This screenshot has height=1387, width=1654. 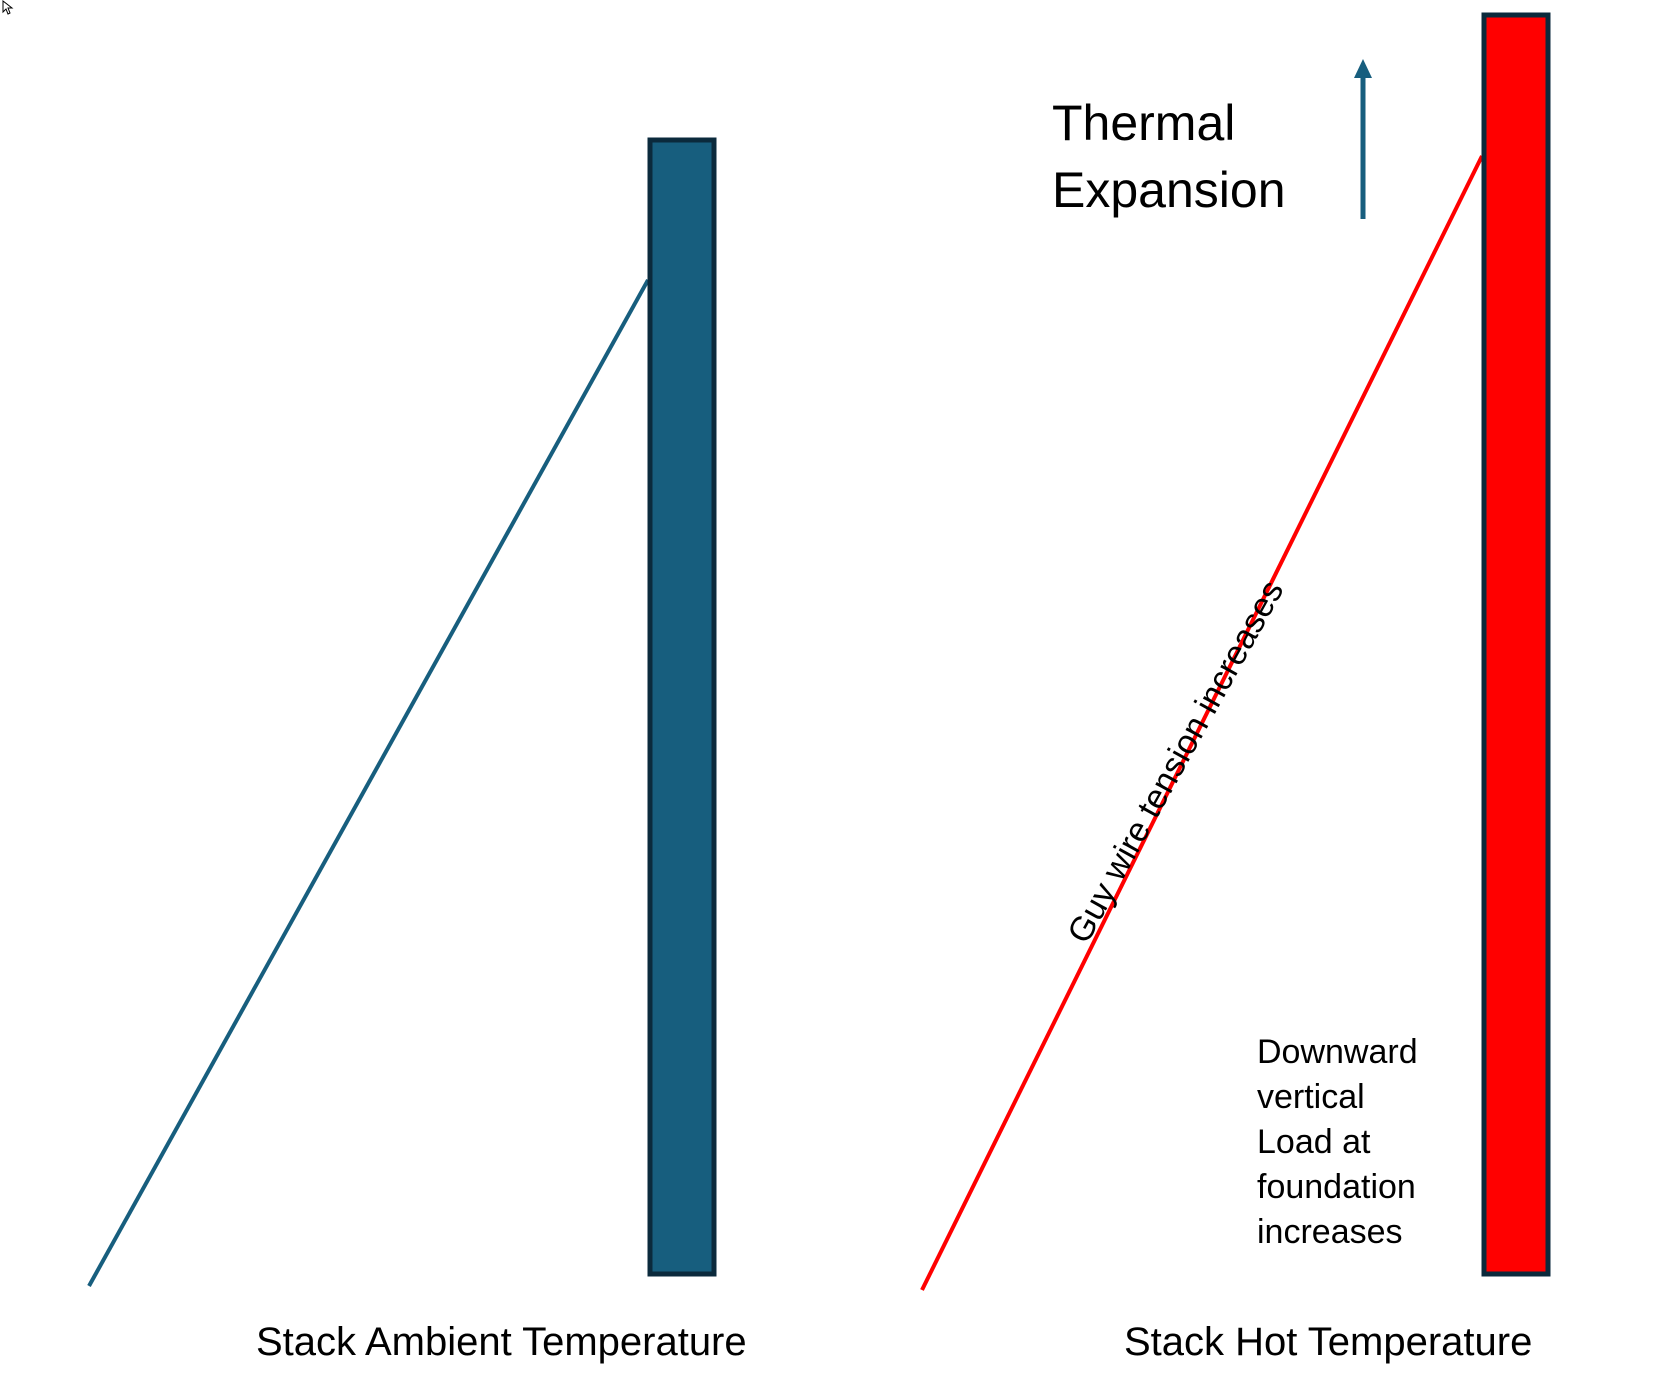 I want to click on arrow-up-icon, so click(x=1363, y=139).